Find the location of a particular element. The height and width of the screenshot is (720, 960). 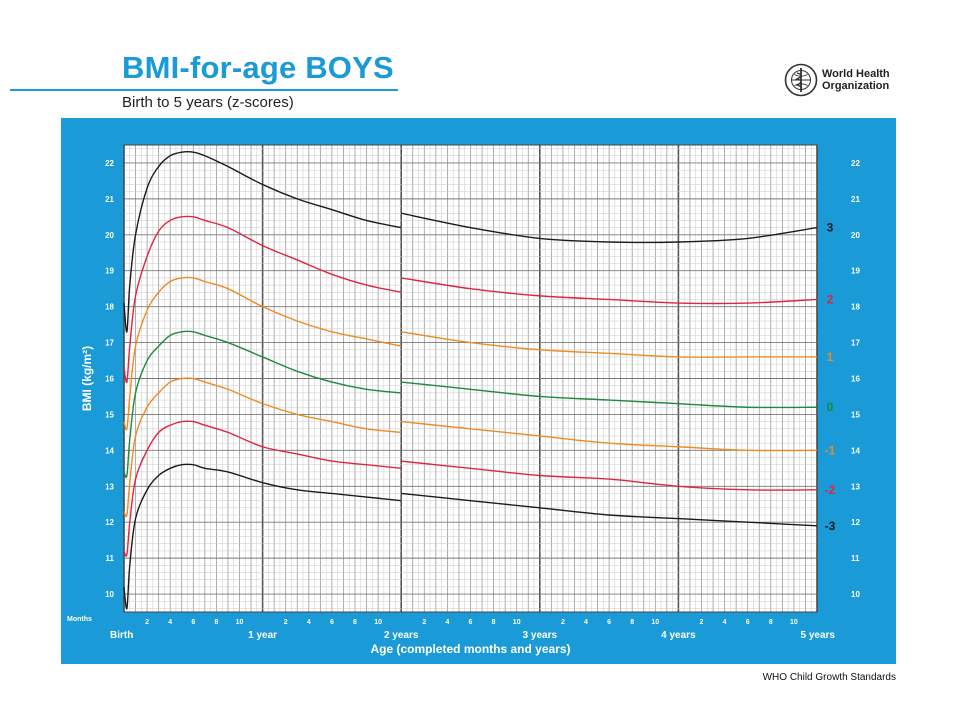

y-tick-label-right: 17 is located at coordinates (855, 343).